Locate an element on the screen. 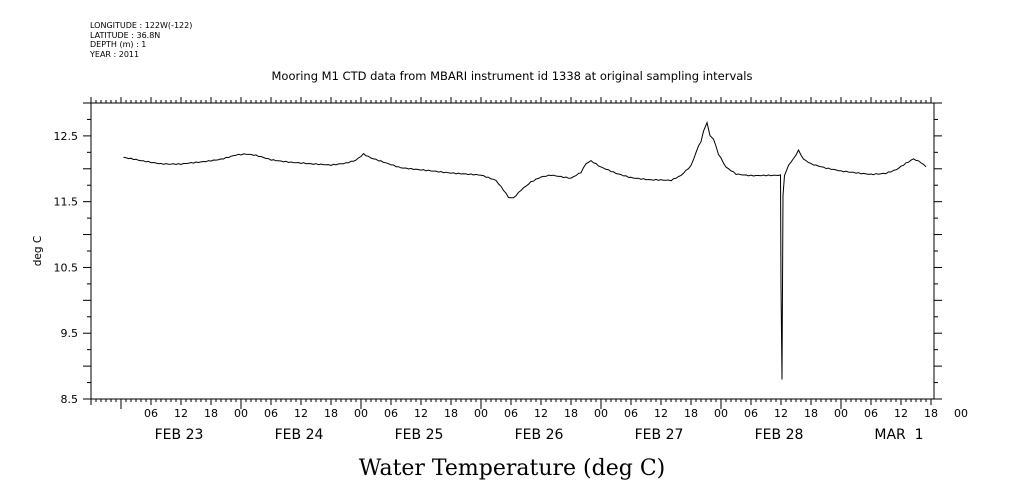  y-tick-label: 12.5 is located at coordinates (66, 136).